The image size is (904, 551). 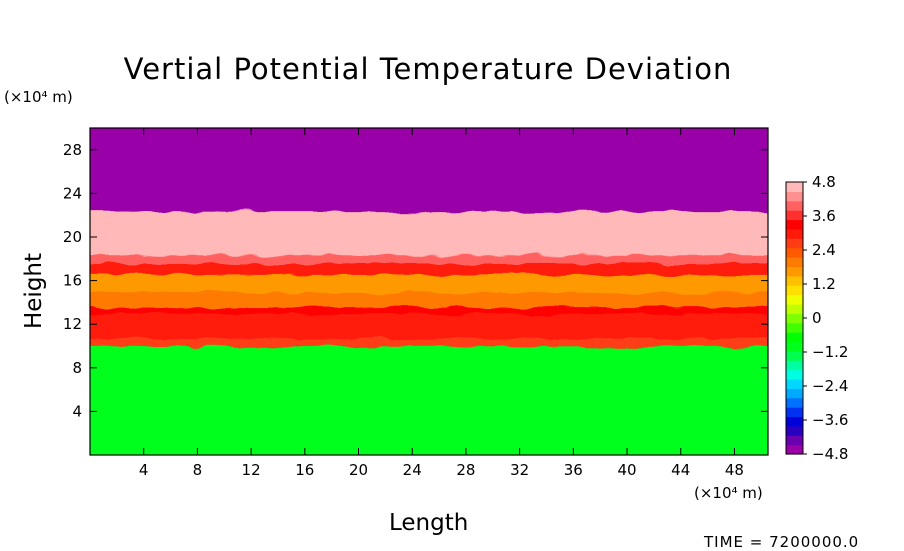 What do you see at coordinates (428, 69) in the screenshot?
I see `chart-title: Vertial Potential Temperature Deviation` at bounding box center [428, 69].